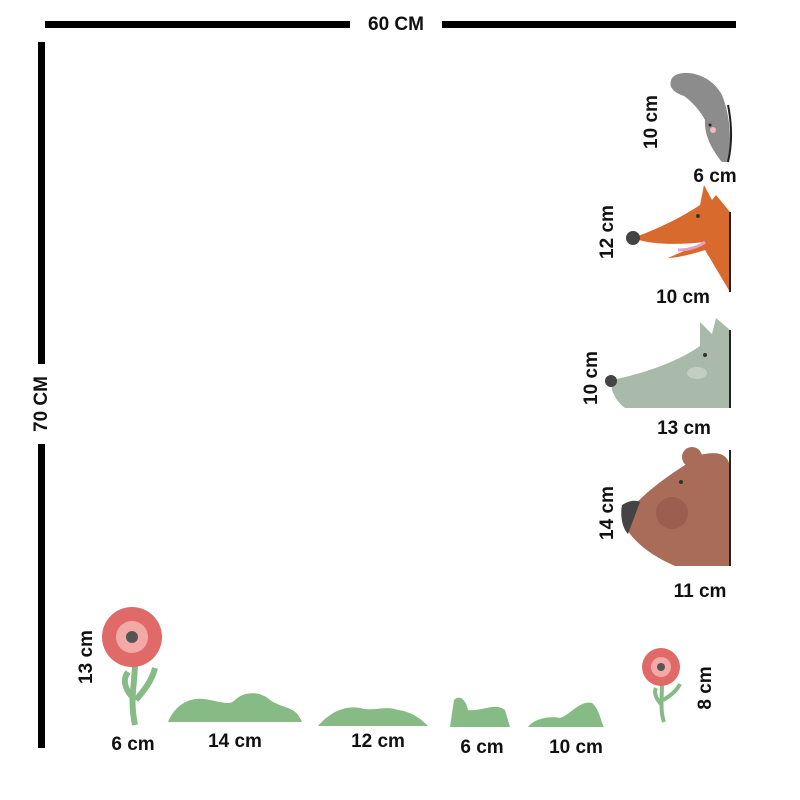  I want to click on small-flower-height: 8 cm, so click(705, 687).